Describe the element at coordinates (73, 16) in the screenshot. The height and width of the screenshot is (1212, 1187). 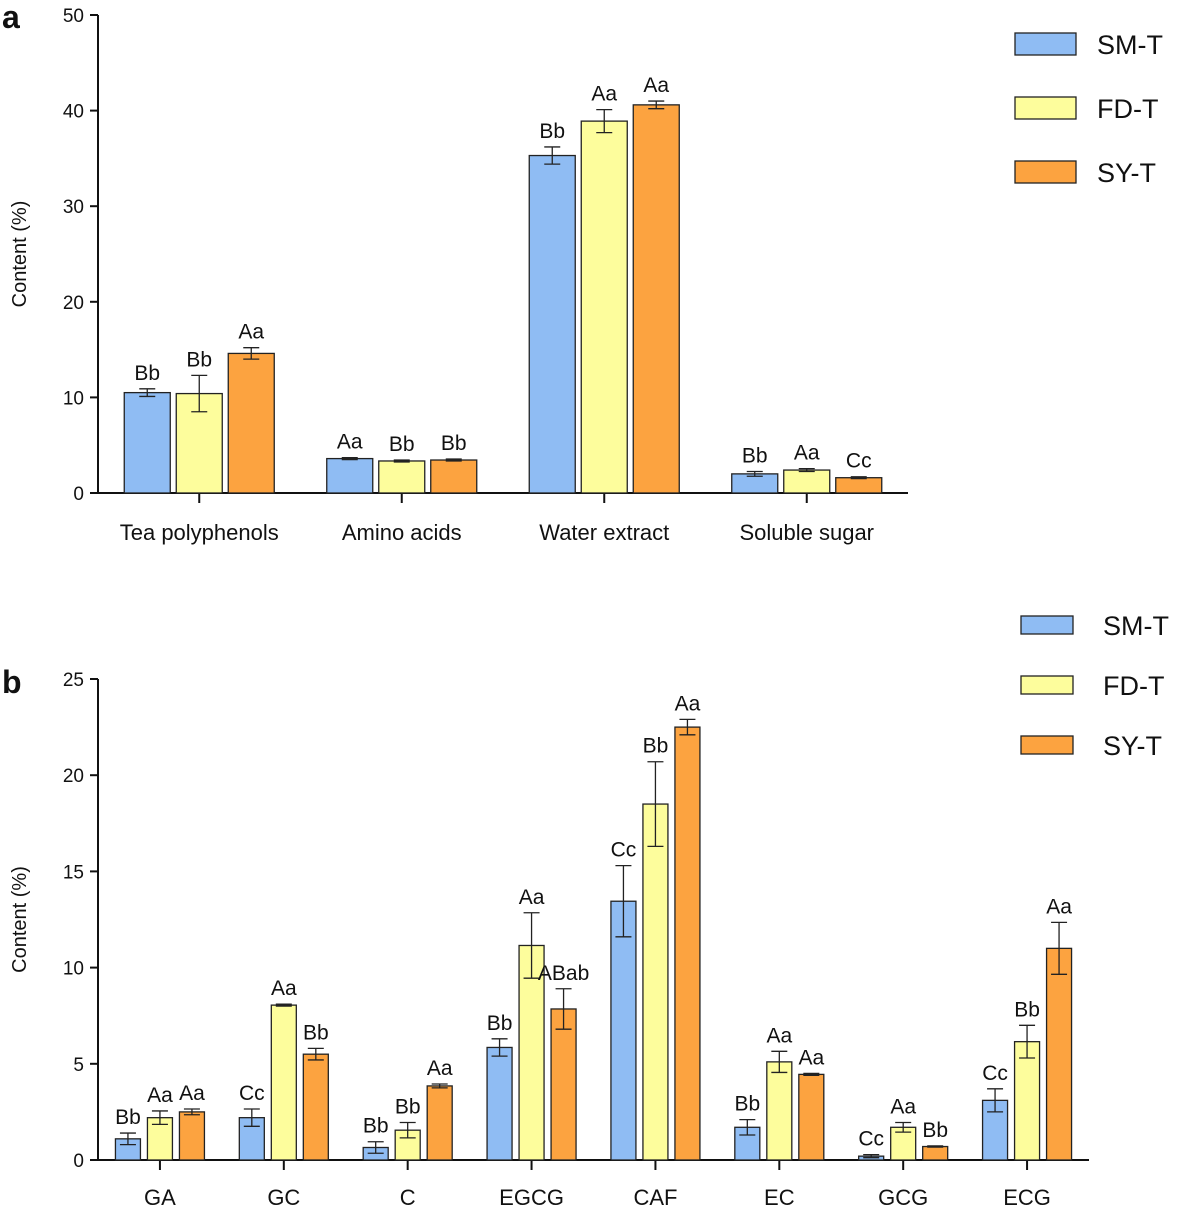
I see `y-tick-label: 50` at that location.